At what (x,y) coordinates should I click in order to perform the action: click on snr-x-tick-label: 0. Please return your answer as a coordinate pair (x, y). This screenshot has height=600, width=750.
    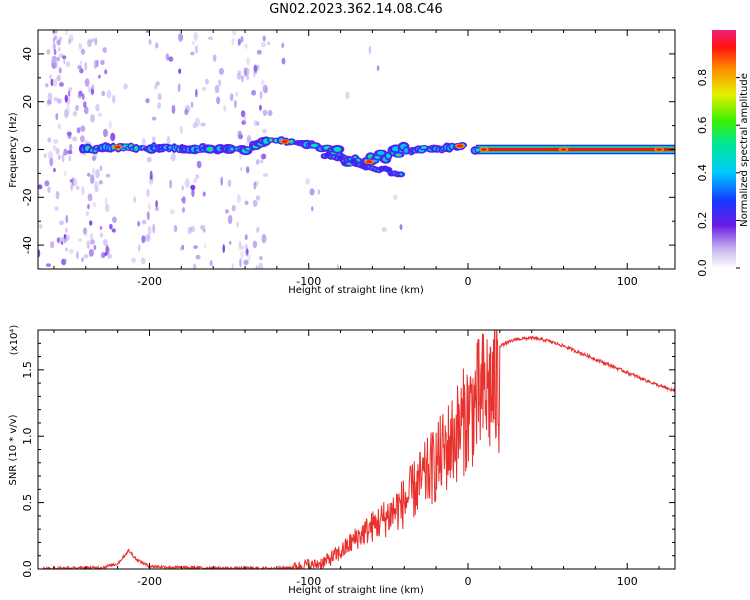
    Looking at the image, I should click on (467, 581).